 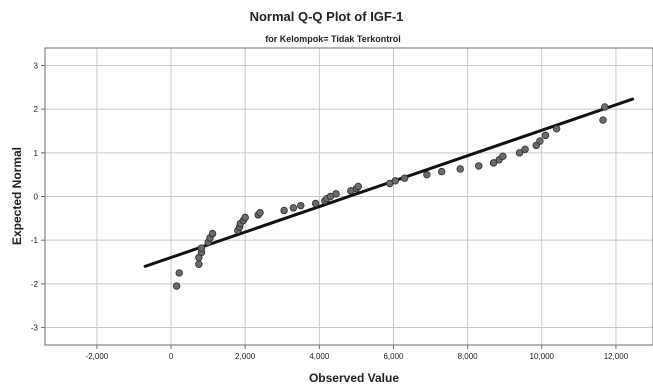 What do you see at coordinates (35, 240) in the screenshot?
I see `y-tick-label: -1` at bounding box center [35, 240].